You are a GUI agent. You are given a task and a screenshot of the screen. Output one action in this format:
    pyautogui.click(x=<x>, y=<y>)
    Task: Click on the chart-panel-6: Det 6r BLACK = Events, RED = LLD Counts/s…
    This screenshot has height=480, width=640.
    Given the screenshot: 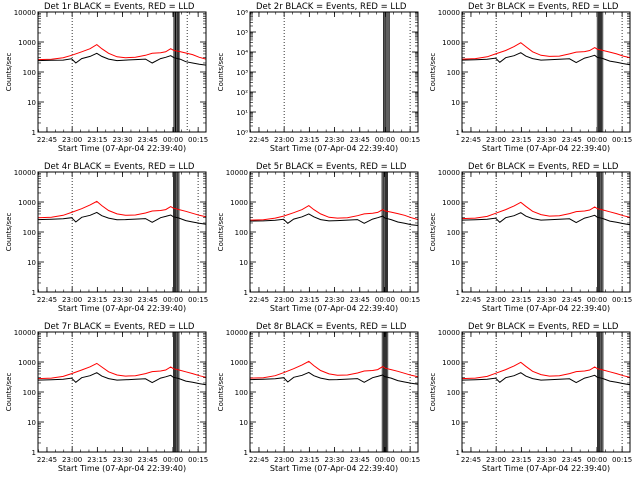 What is the action you would take?
    pyautogui.click(x=530, y=237)
    